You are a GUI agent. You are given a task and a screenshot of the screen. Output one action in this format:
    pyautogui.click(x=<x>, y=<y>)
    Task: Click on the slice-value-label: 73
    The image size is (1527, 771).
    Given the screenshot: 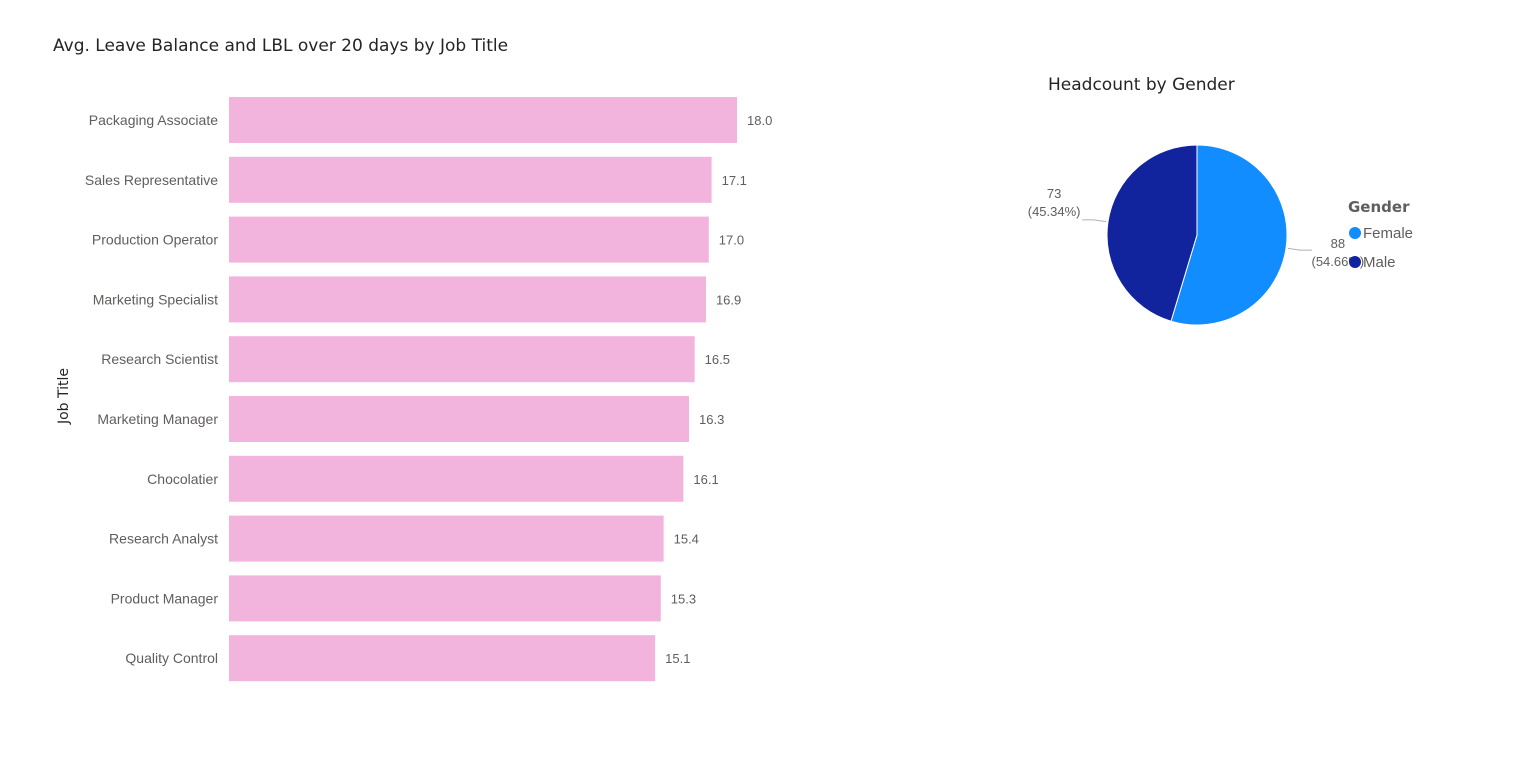 What is the action you would take?
    pyautogui.click(x=1054, y=193)
    